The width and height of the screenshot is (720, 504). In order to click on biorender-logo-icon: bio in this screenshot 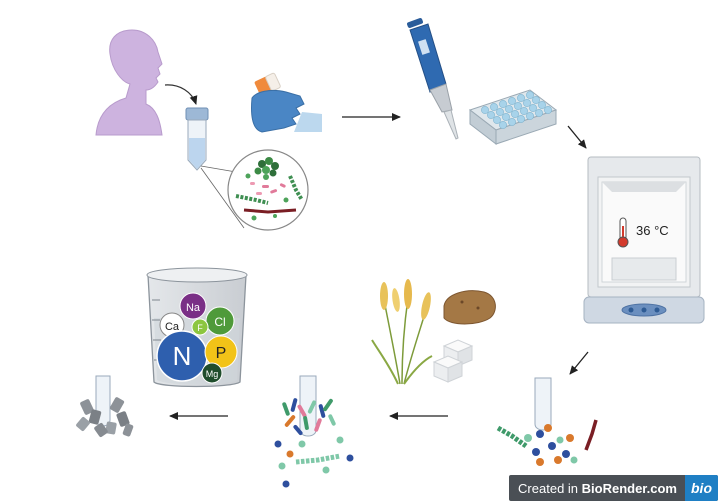, I will do `click(701, 488)`.